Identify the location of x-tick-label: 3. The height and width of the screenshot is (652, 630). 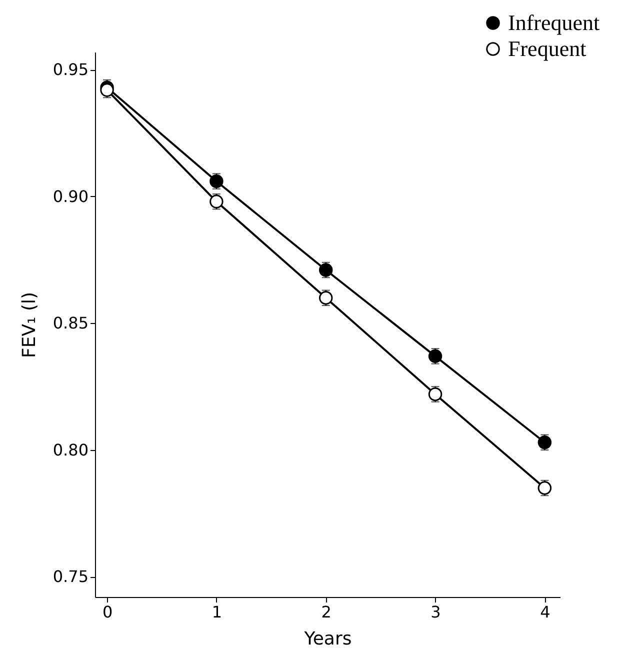
(435, 612).